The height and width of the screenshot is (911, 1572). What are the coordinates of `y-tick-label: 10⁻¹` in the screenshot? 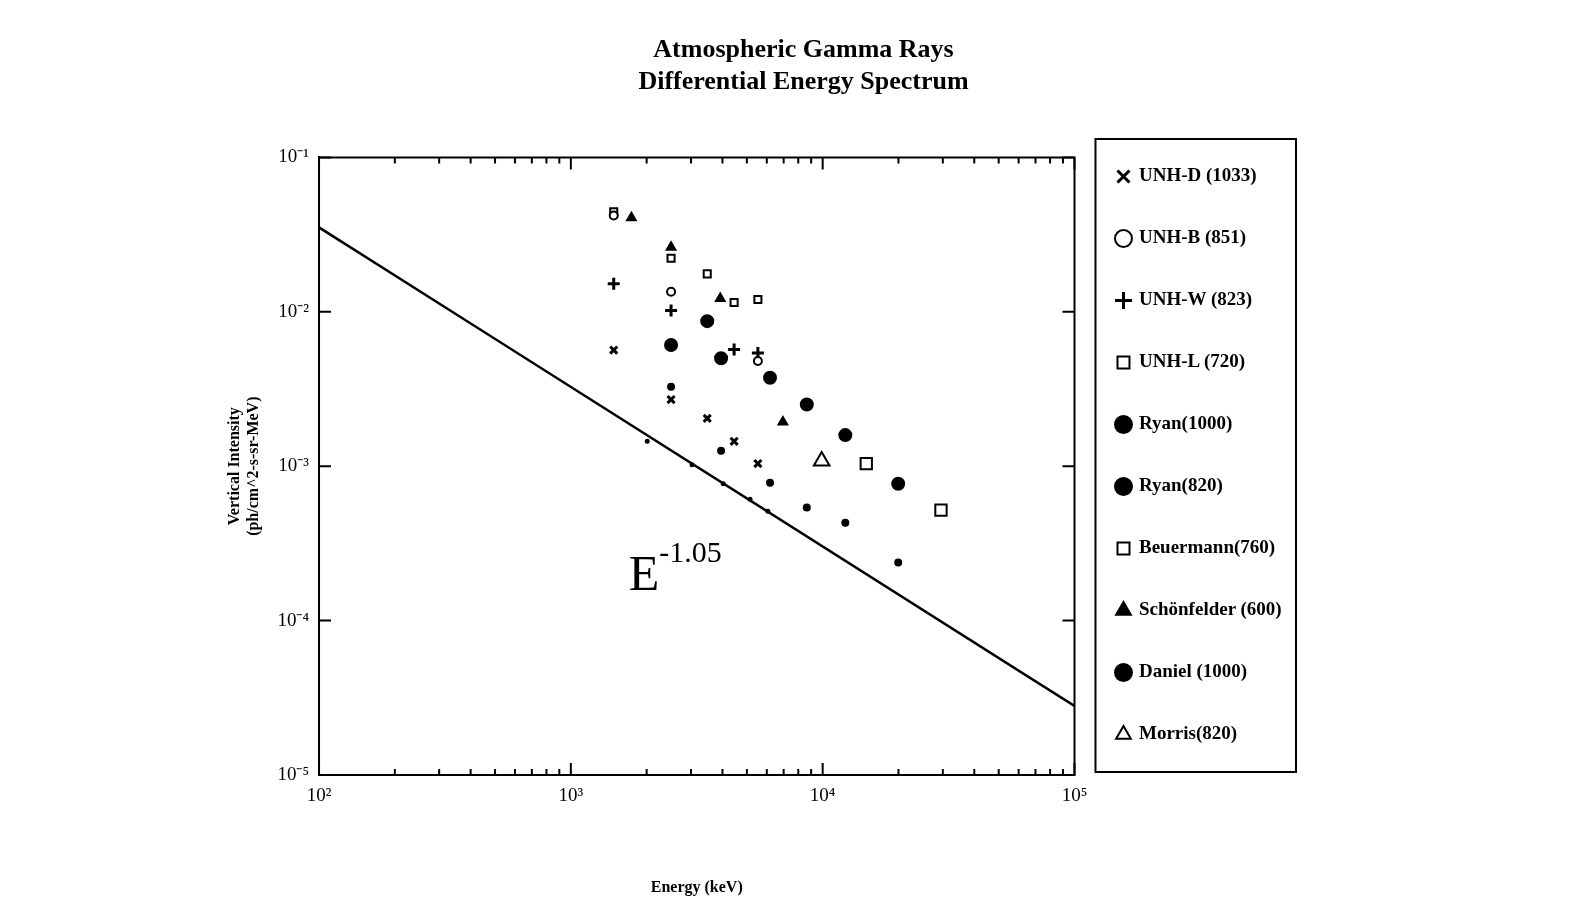 It's located at (294, 156).